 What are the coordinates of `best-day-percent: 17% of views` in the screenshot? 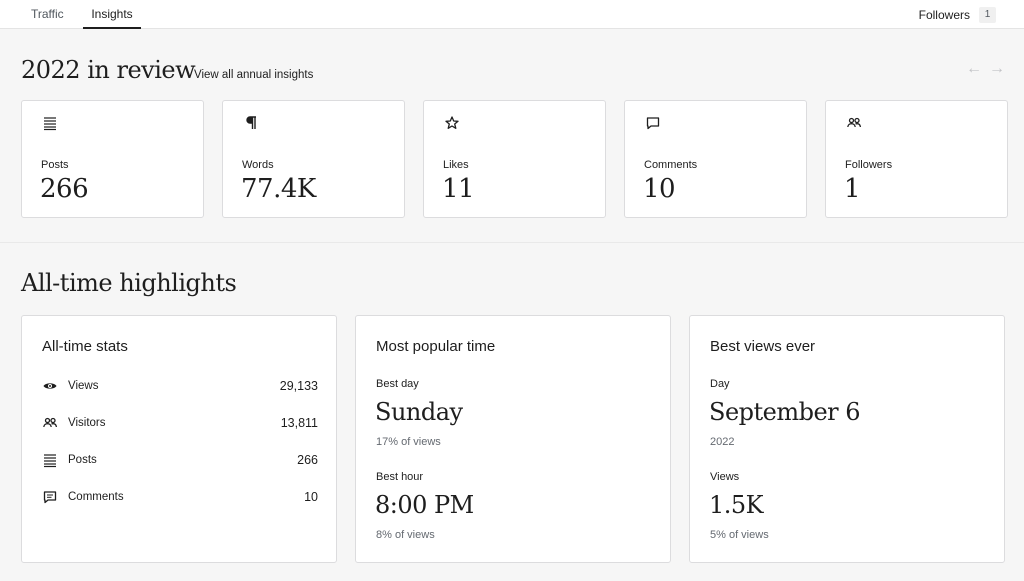 It's located at (408, 442).